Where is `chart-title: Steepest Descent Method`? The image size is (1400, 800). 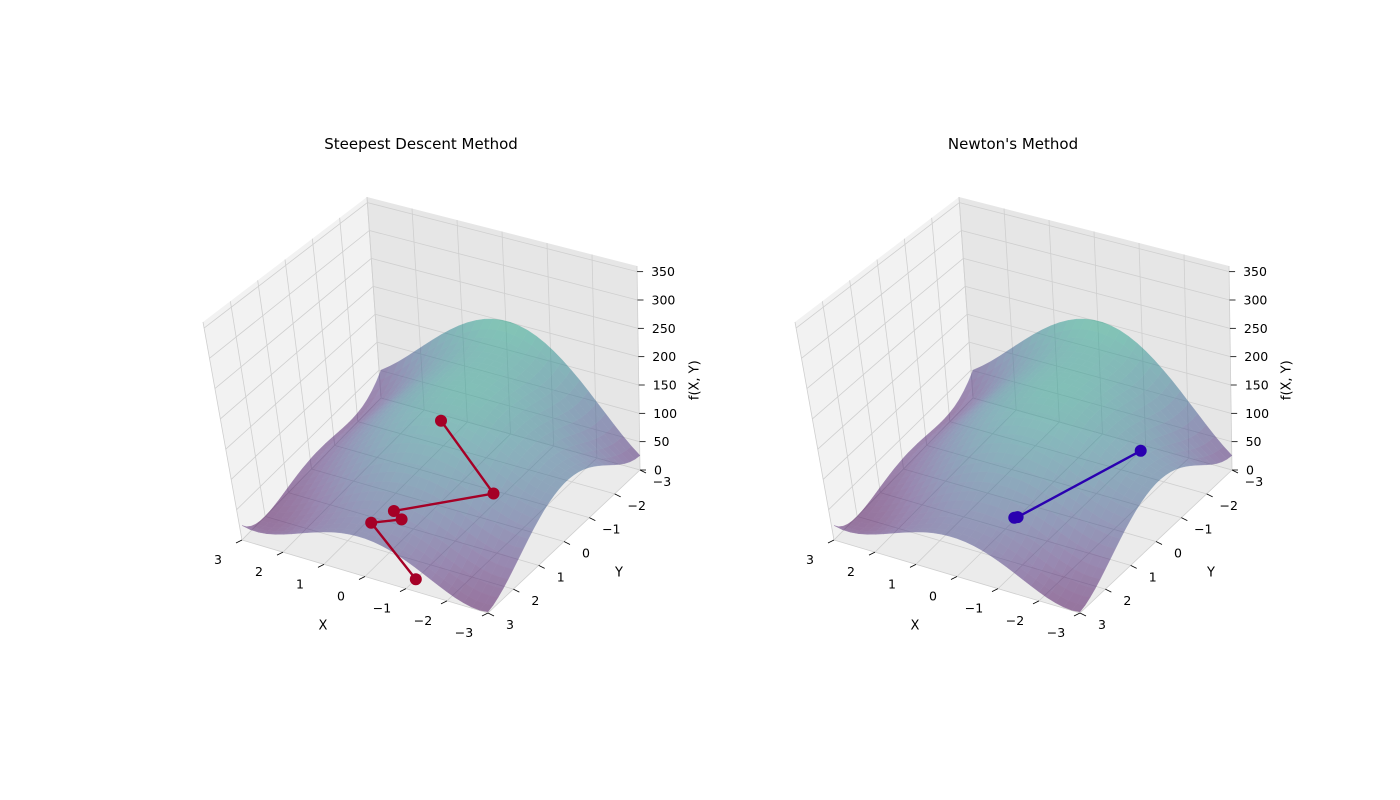
chart-title: Steepest Descent Method is located at coordinates (421, 144).